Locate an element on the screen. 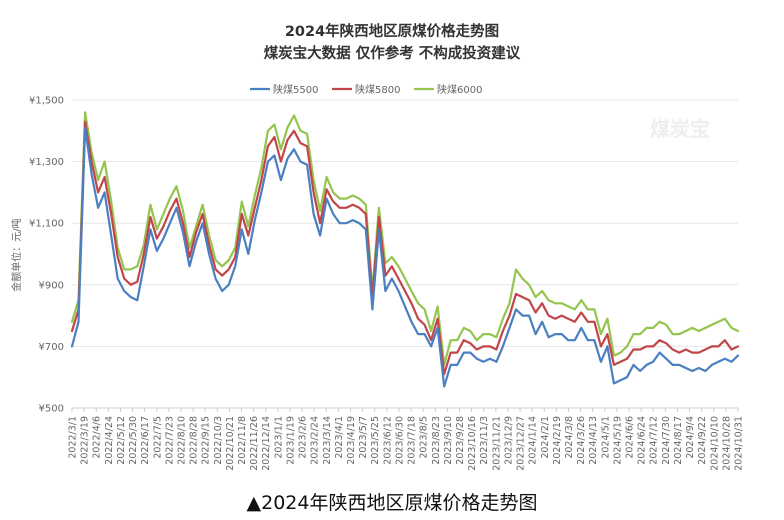  x-tick-label: 2023/4/1 is located at coordinates (339, 437).